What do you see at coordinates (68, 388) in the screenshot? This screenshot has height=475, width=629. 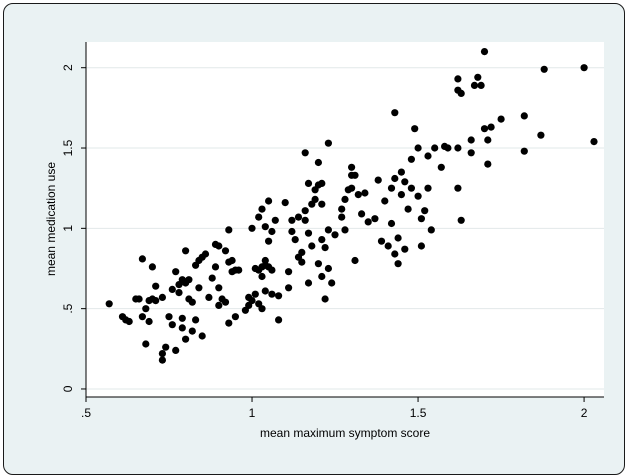 I see `y-tick-label: 0` at bounding box center [68, 388].